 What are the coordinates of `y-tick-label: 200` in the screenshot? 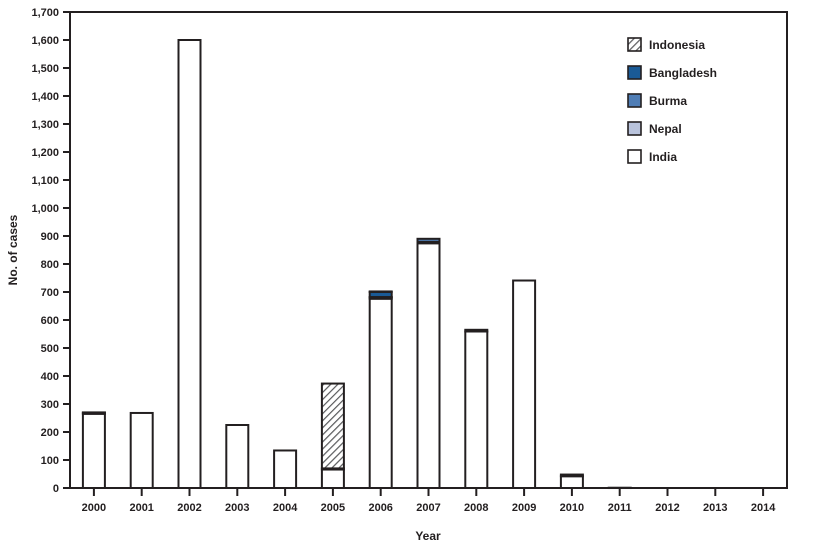 It's located at (50, 433).